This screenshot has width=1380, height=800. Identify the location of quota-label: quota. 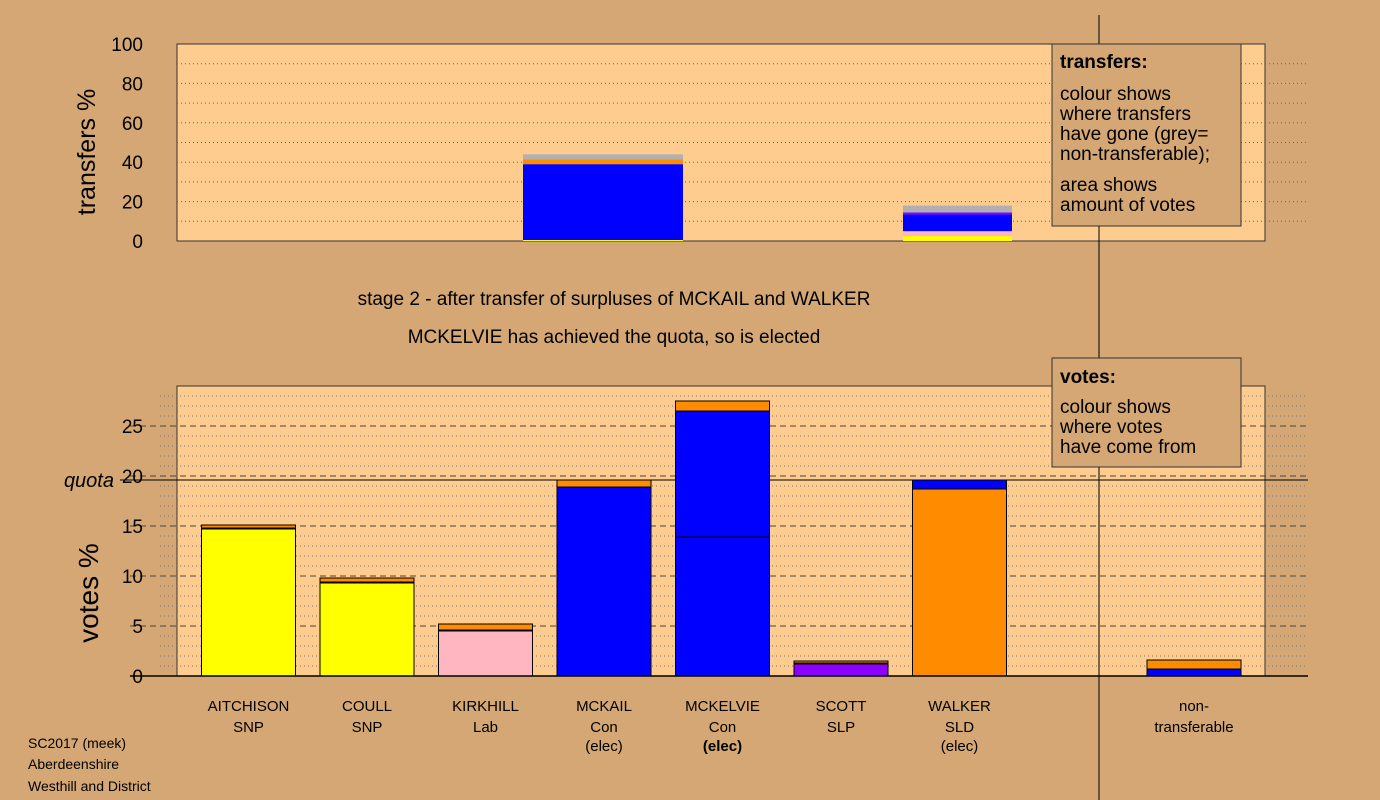
(89, 481).